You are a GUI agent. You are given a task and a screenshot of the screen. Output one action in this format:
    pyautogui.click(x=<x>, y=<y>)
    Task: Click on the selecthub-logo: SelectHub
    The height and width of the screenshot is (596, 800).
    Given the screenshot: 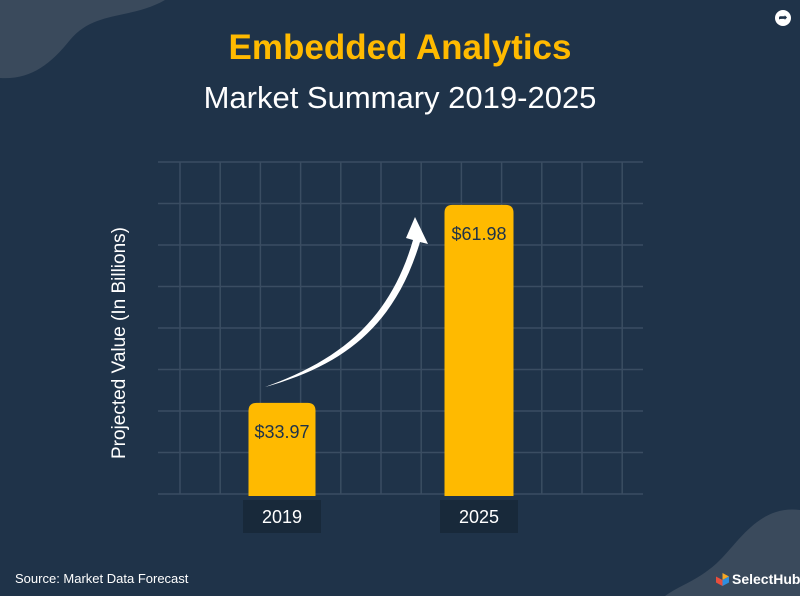 What is the action you would take?
    pyautogui.click(x=758, y=579)
    